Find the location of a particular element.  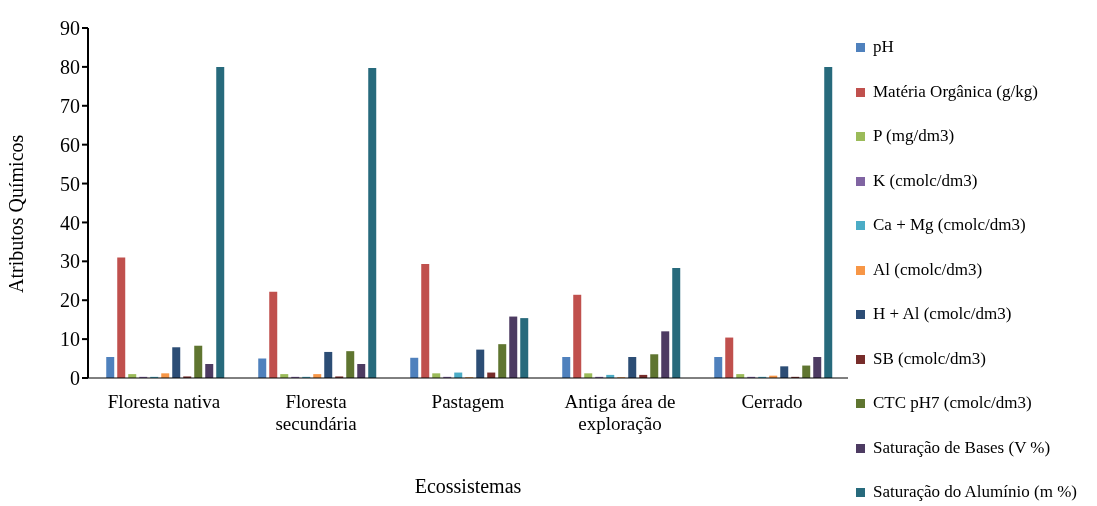

legend-label: Saturação de Bases (V %) is located at coordinates (962, 447).